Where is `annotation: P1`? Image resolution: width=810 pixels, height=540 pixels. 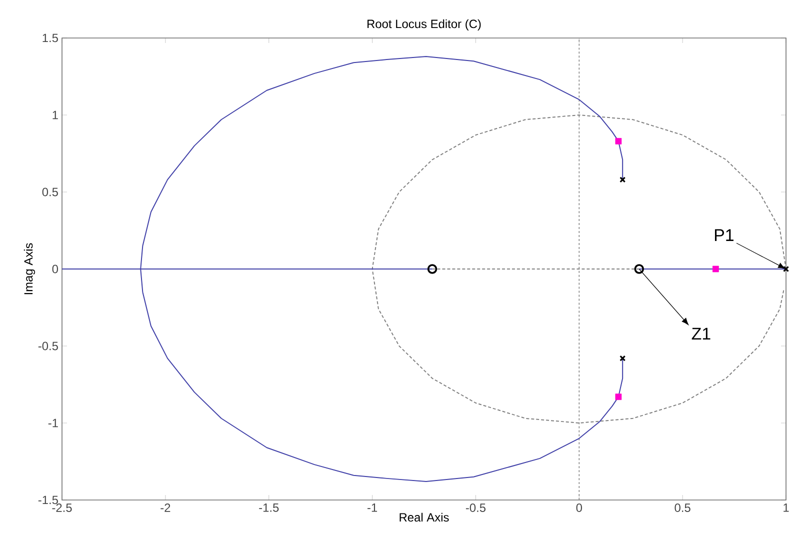 annotation: P1 is located at coordinates (724, 235).